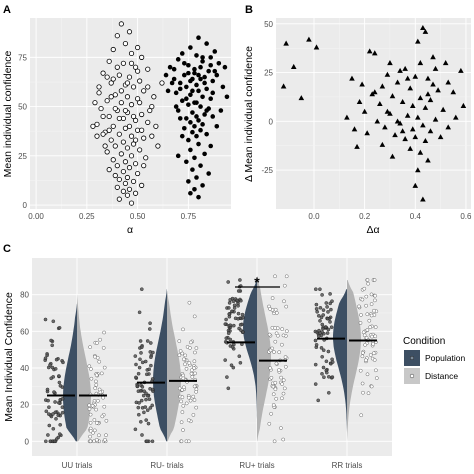  I want to click on legend-label-distance: Distance, so click(441, 376).